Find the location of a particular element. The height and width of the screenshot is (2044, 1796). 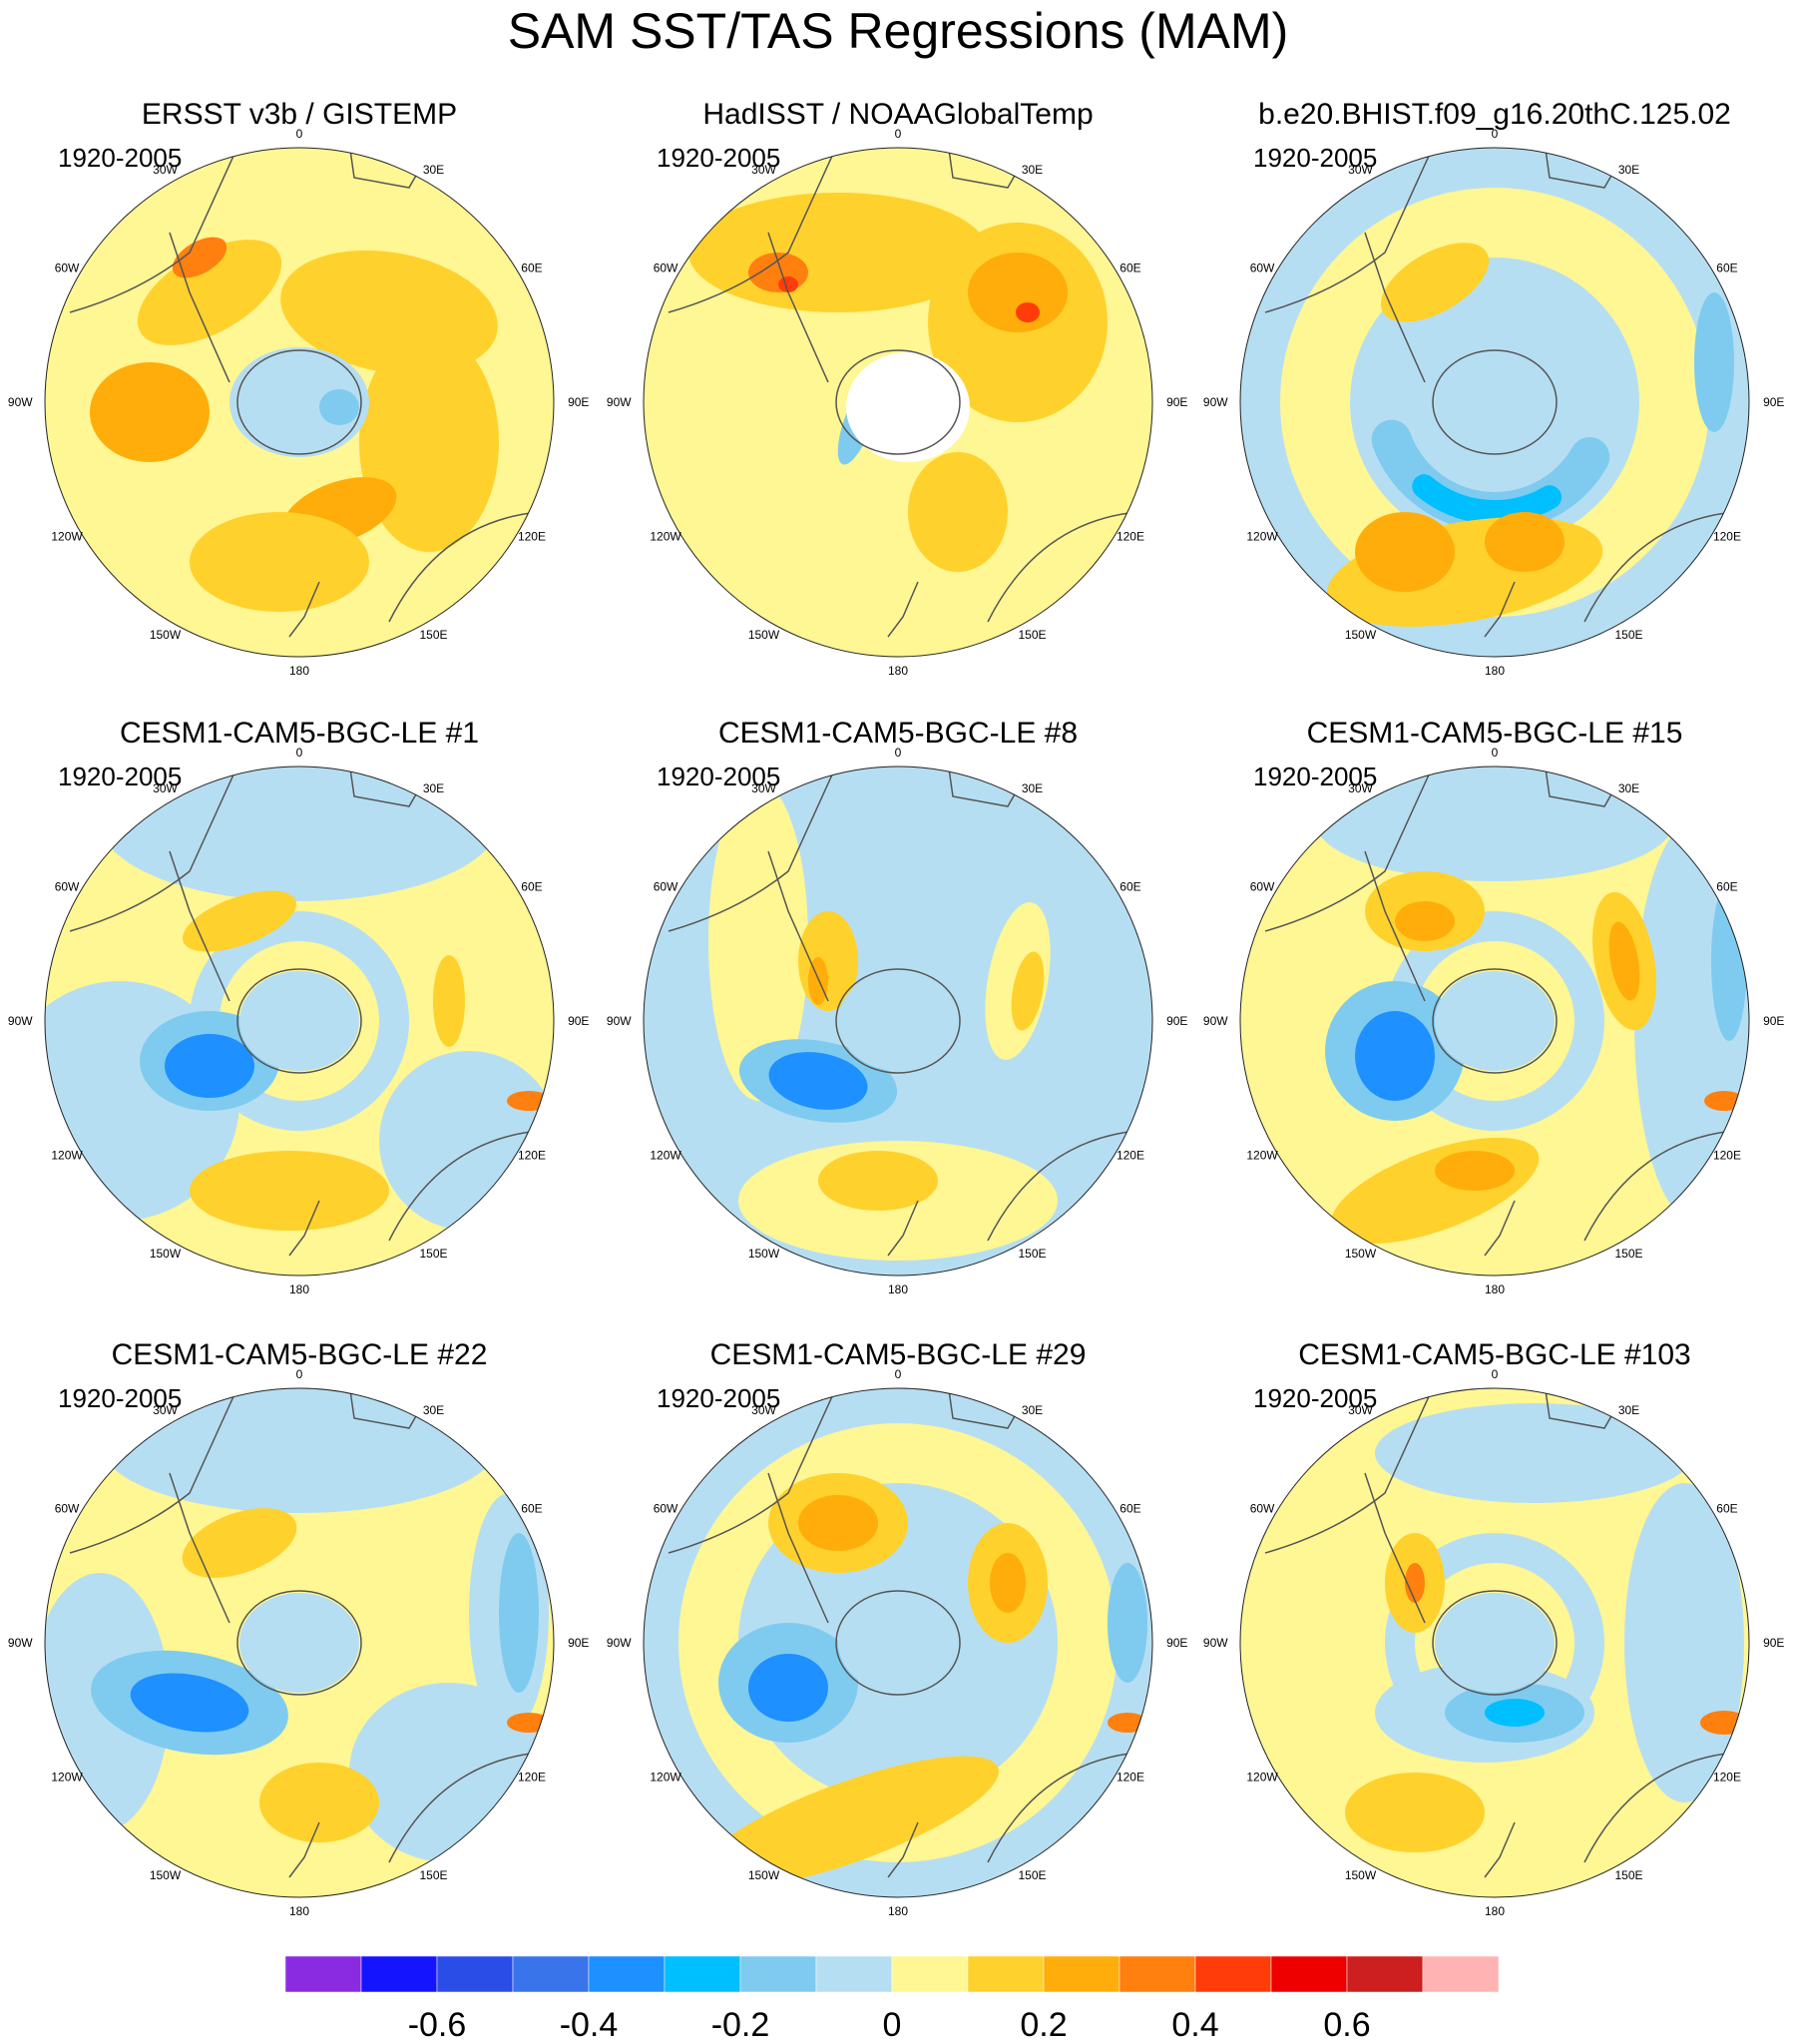

figure-title: SAM SST/TAS Regressions (MAM) is located at coordinates (898, 31).